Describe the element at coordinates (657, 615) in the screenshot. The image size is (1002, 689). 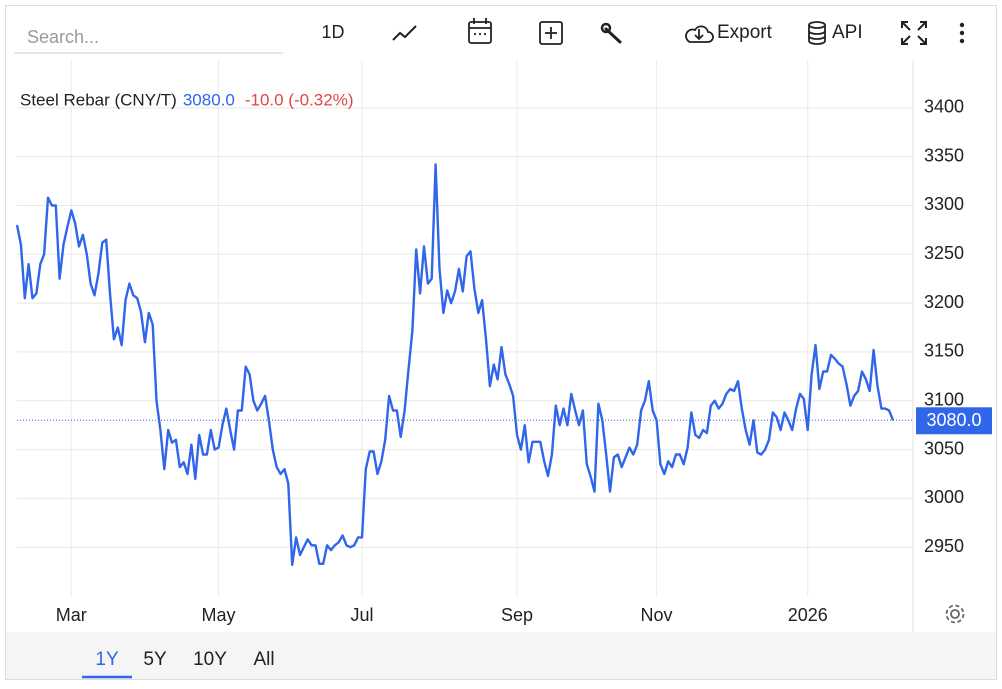
I see `x-tick-label: Nov` at that location.